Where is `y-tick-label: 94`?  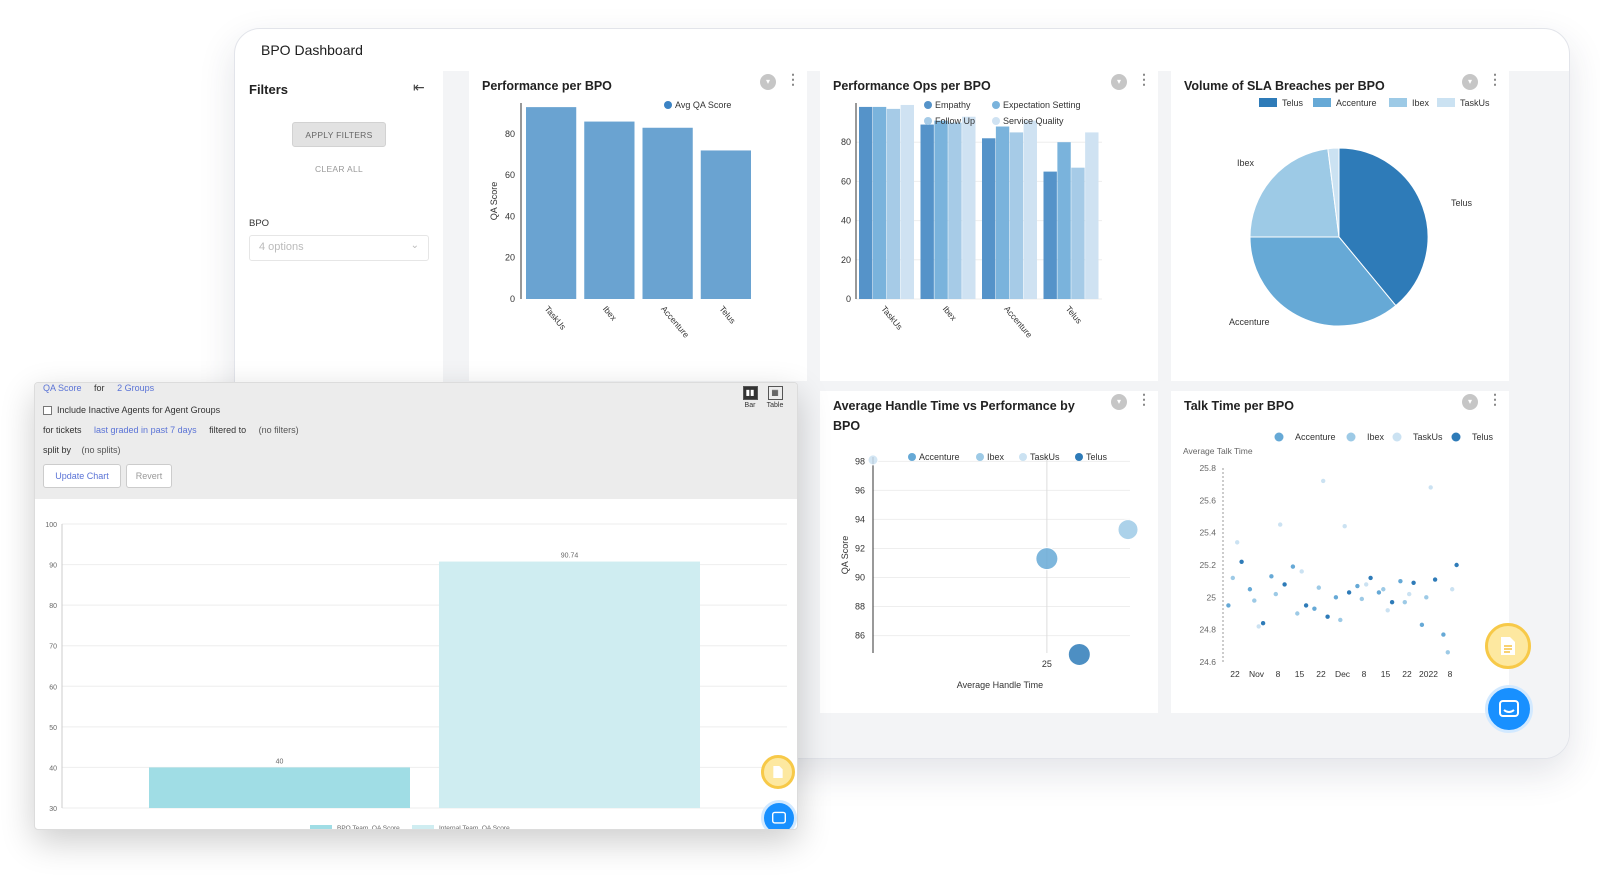 y-tick-label: 94 is located at coordinates (860, 519).